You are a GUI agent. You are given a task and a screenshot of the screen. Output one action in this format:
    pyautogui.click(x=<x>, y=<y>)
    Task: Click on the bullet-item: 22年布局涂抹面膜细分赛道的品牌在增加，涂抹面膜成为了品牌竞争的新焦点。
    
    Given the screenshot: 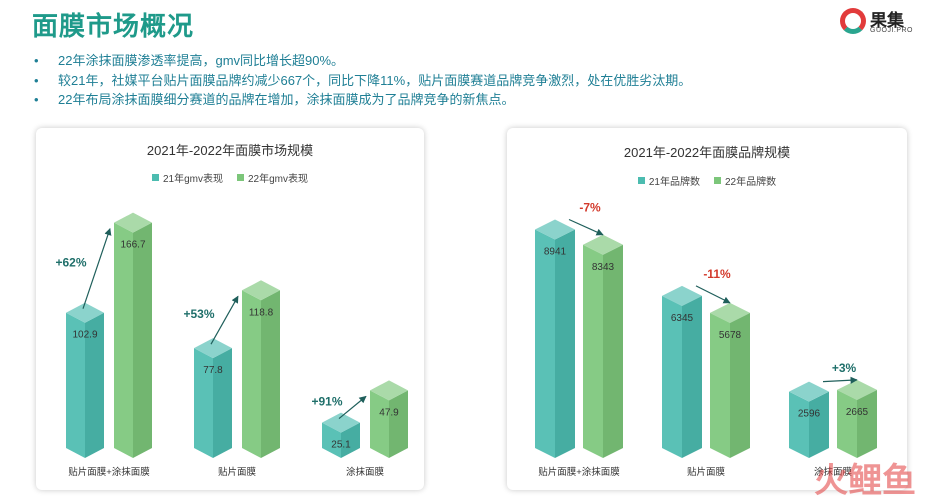 What is the action you would take?
    pyautogui.click(x=474, y=100)
    